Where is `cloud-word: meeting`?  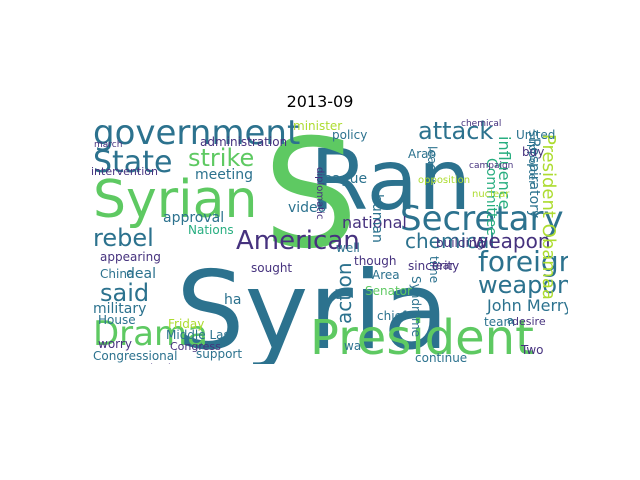 cloud-word: meeting is located at coordinates (224, 175).